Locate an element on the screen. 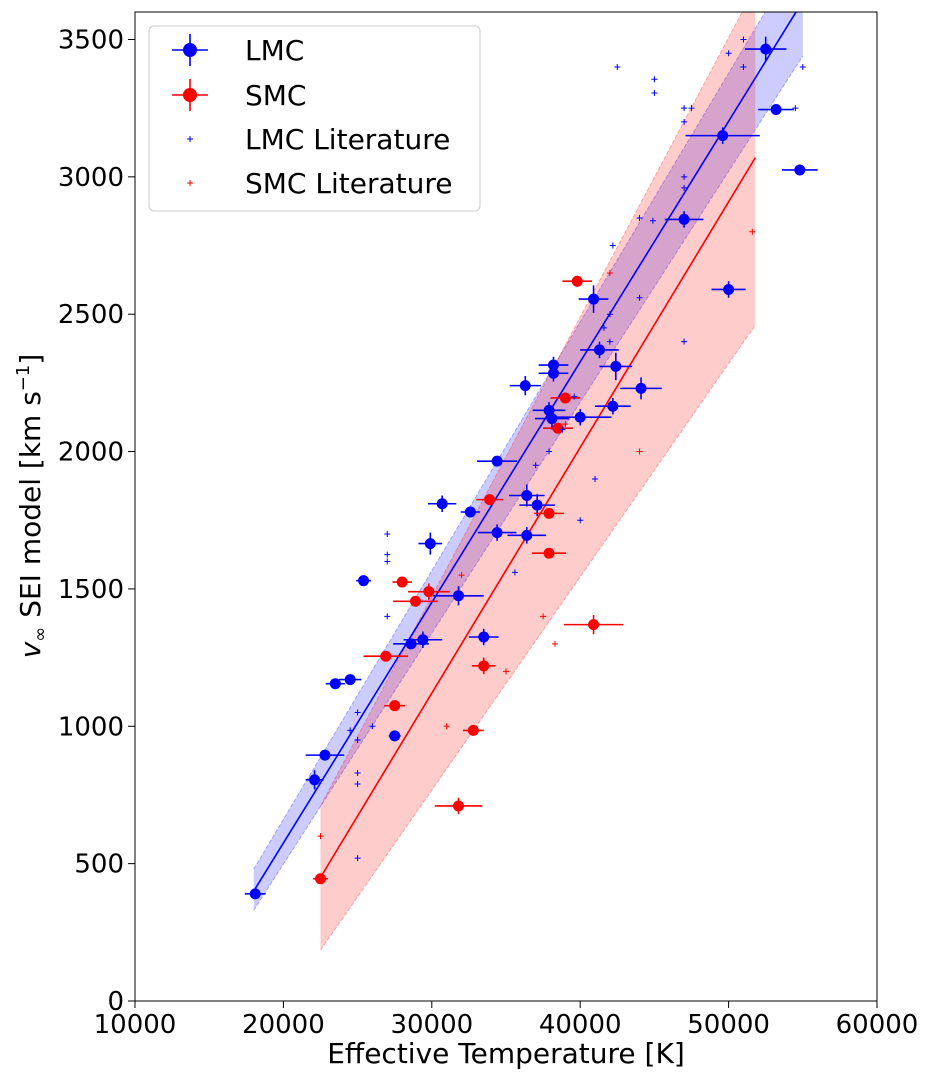 The width and height of the screenshot is (936, 1080). y-axis-label-close: ] is located at coordinates (30, 359).